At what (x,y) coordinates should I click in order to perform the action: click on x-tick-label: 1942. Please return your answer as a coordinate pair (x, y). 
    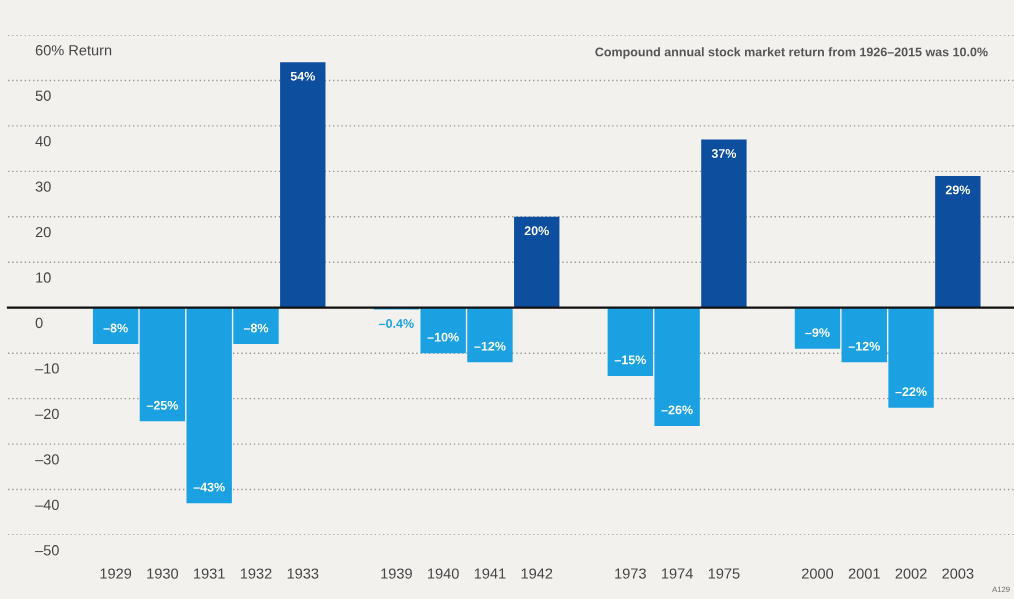
    Looking at the image, I should click on (537, 573).